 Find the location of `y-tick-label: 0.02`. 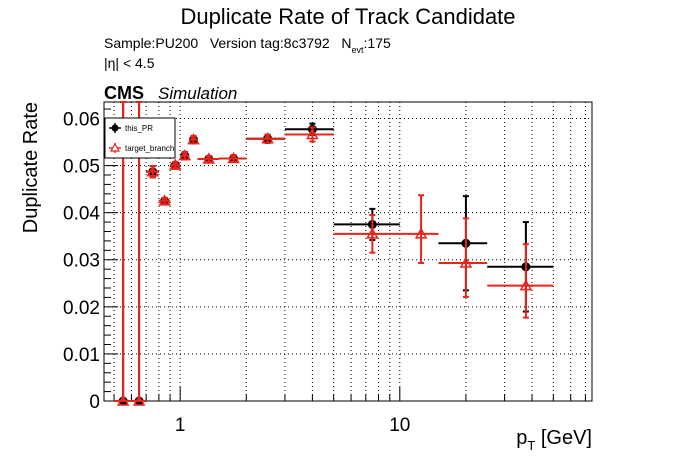

y-tick-label: 0.02 is located at coordinates (81, 308).